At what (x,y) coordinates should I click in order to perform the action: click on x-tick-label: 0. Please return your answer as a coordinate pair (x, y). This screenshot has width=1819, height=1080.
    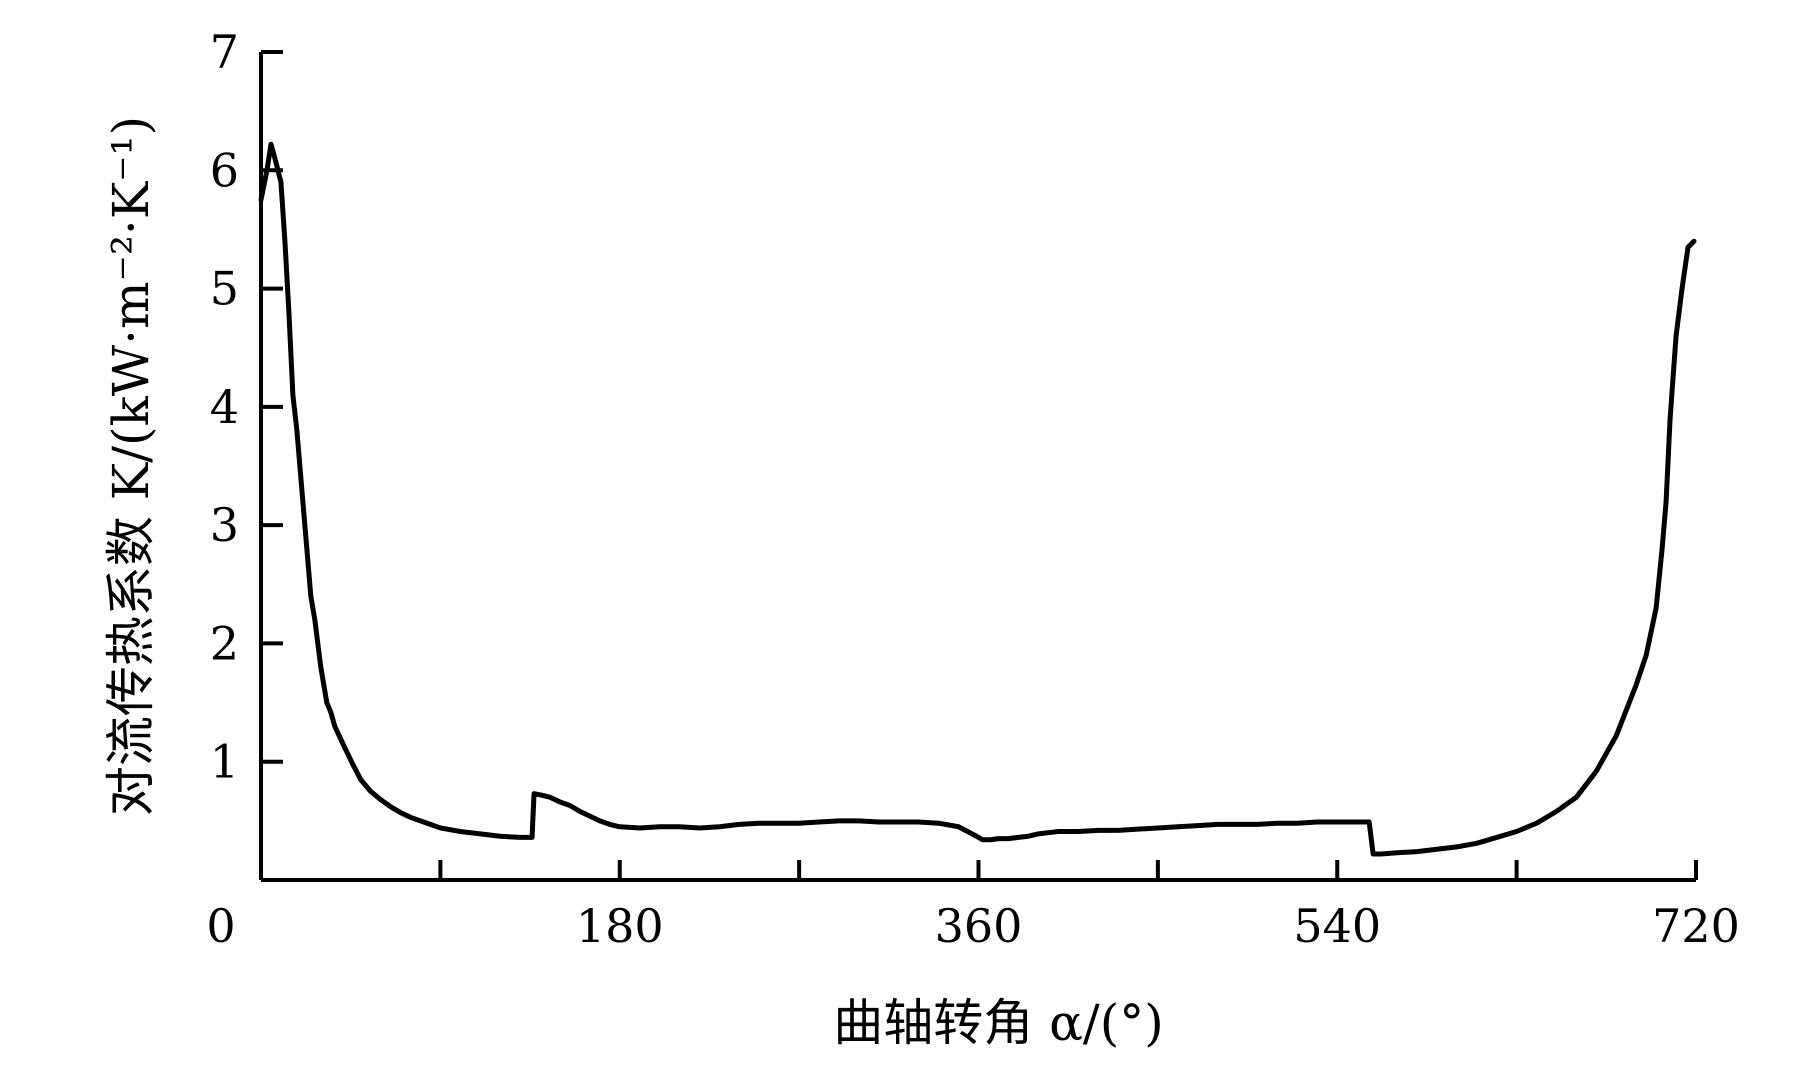
    Looking at the image, I should click on (220, 926).